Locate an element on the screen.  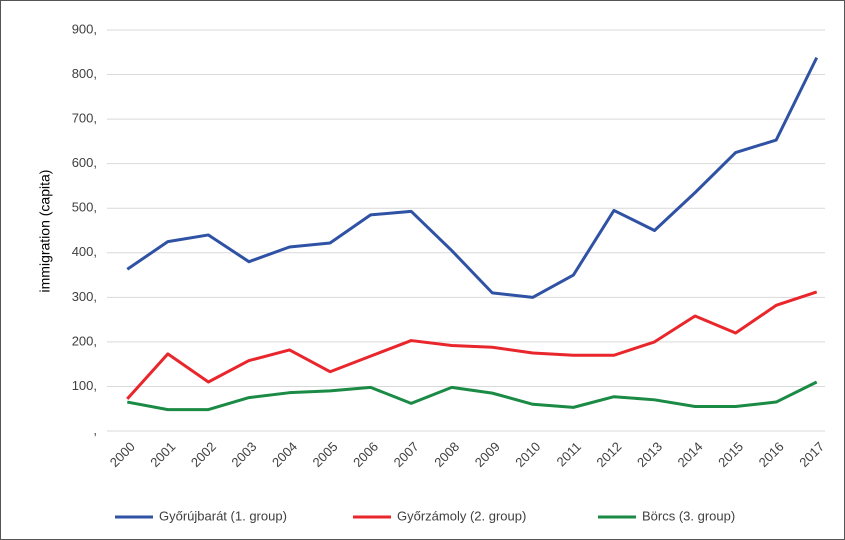
legend-label: Börcs (3. group) is located at coordinates (688, 515).